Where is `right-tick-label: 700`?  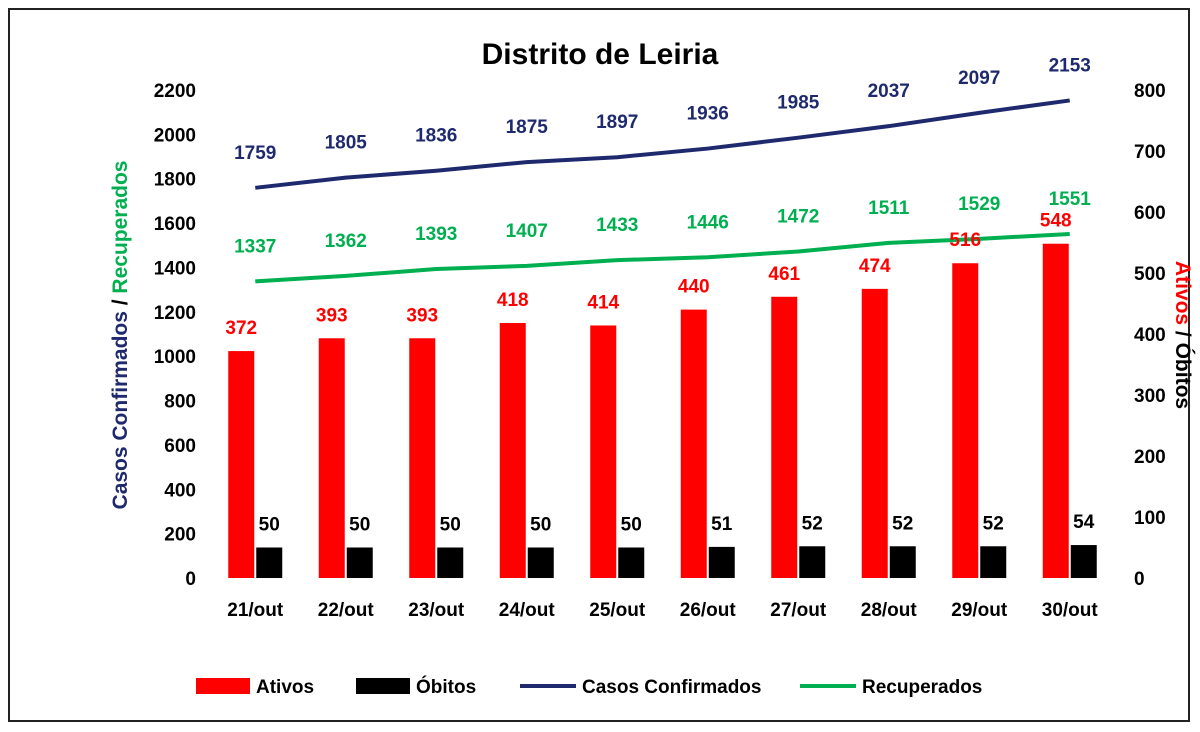
right-tick-label: 700 is located at coordinates (1150, 152).